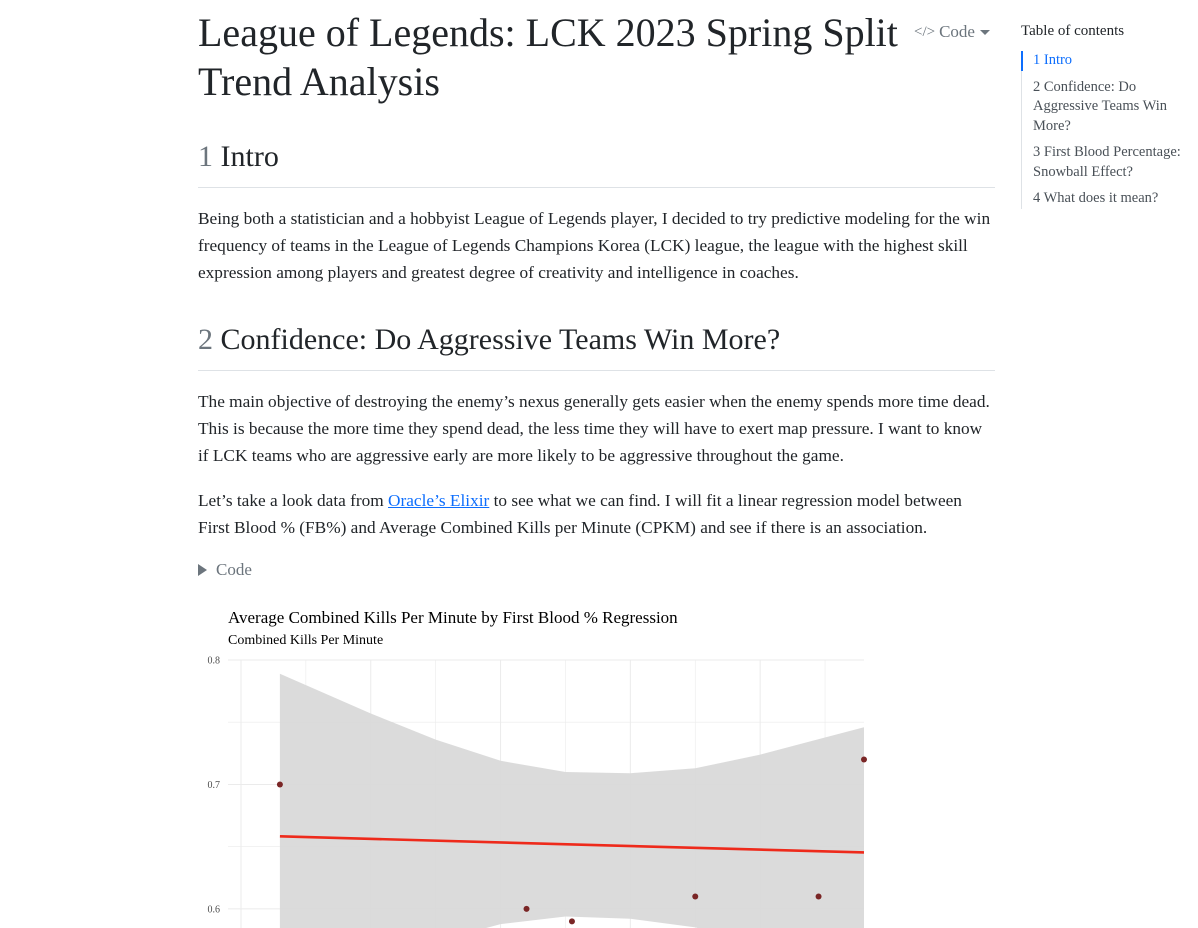 This screenshot has height=928, width=1198. What do you see at coordinates (571, 800) in the screenshot?
I see `confidence-band` at bounding box center [571, 800].